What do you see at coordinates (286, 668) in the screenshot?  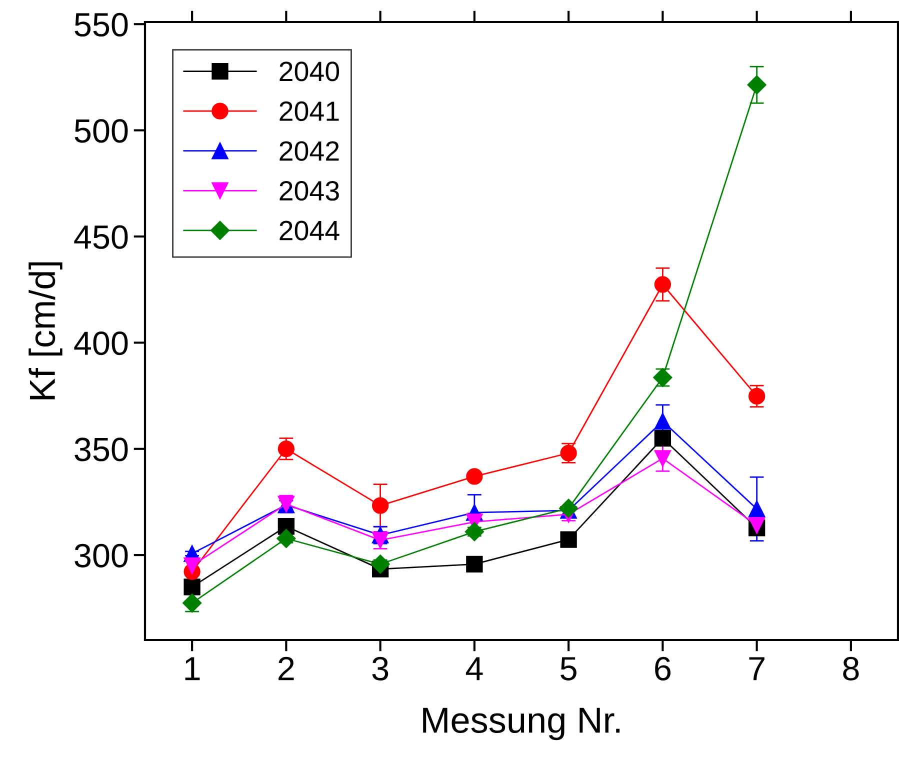 I see `x-tick-label: 2` at bounding box center [286, 668].